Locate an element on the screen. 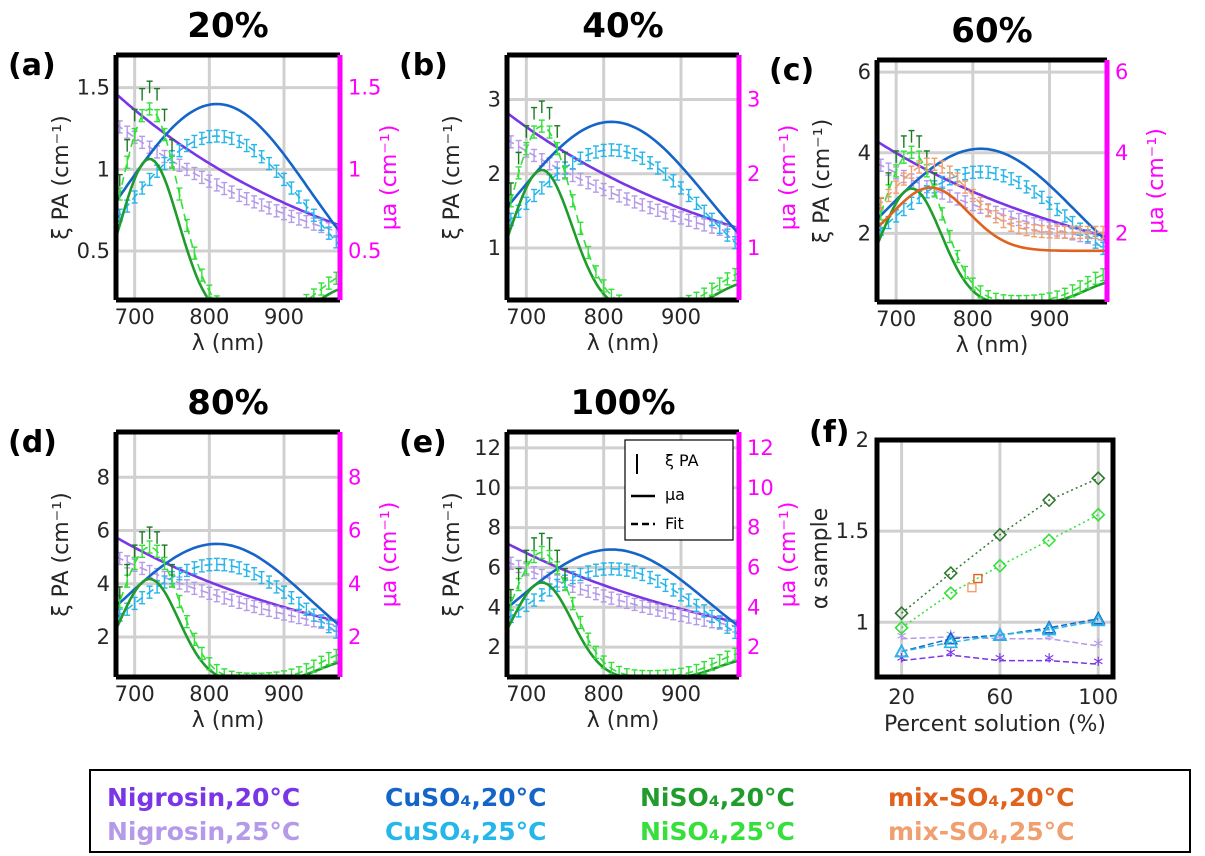 This screenshot has height=856, width=1205. y-tick-label: 10 is located at coordinates (487, 488).